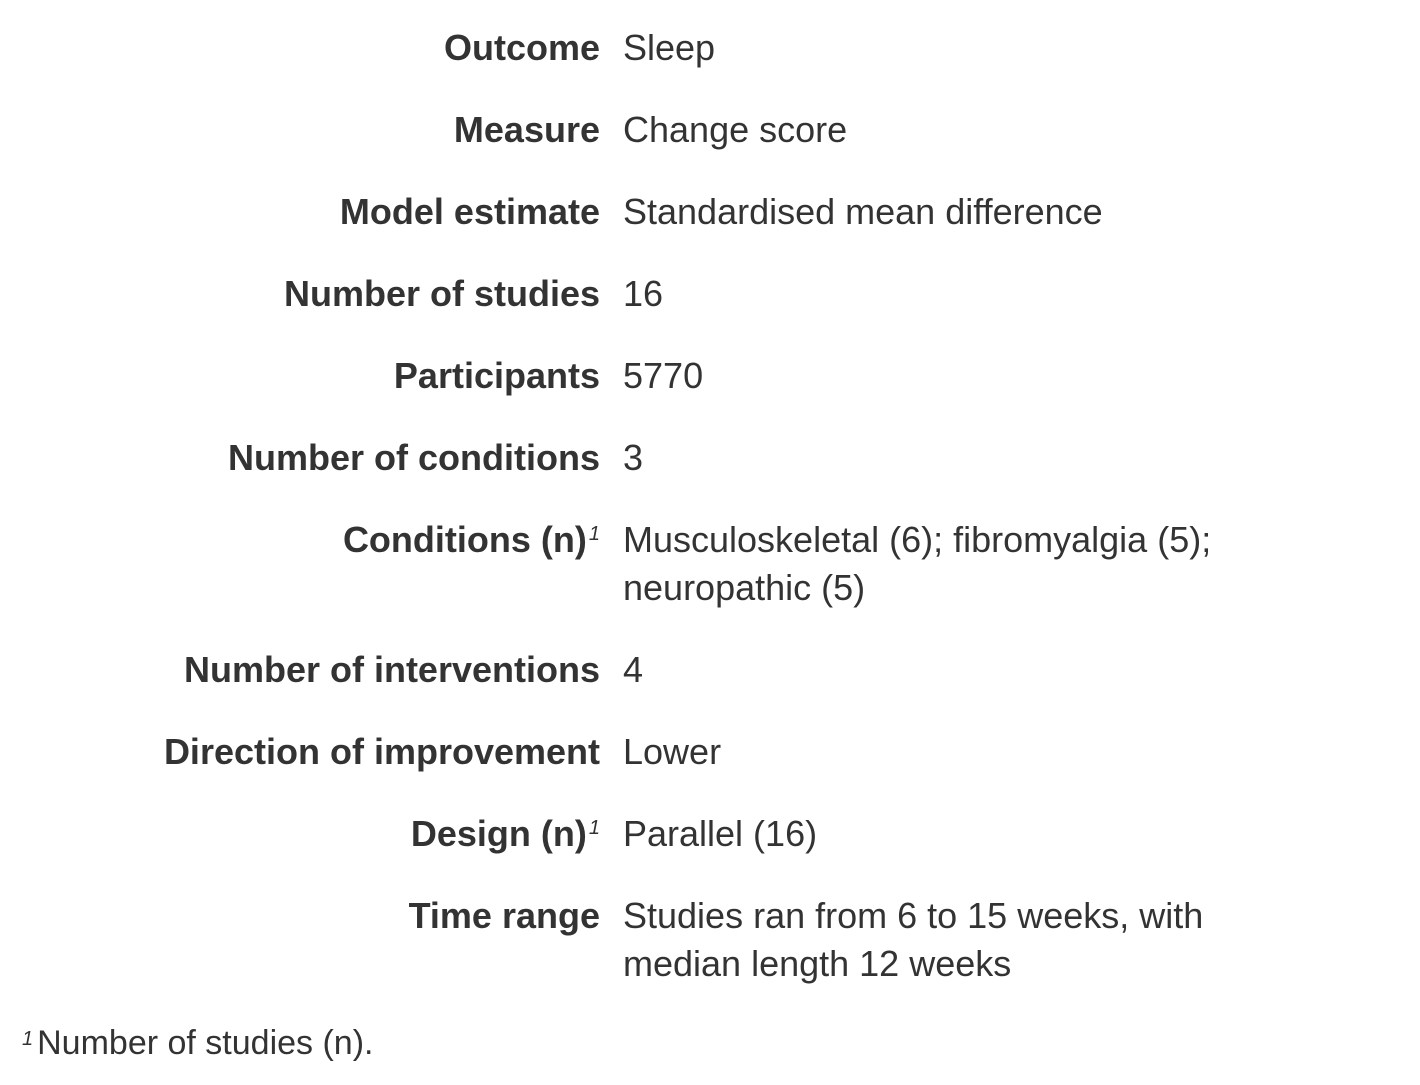 The image size is (1420, 1085). What do you see at coordinates (710, 670) in the screenshot?
I see `row-number-of-interventions: Number of interventions 4` at bounding box center [710, 670].